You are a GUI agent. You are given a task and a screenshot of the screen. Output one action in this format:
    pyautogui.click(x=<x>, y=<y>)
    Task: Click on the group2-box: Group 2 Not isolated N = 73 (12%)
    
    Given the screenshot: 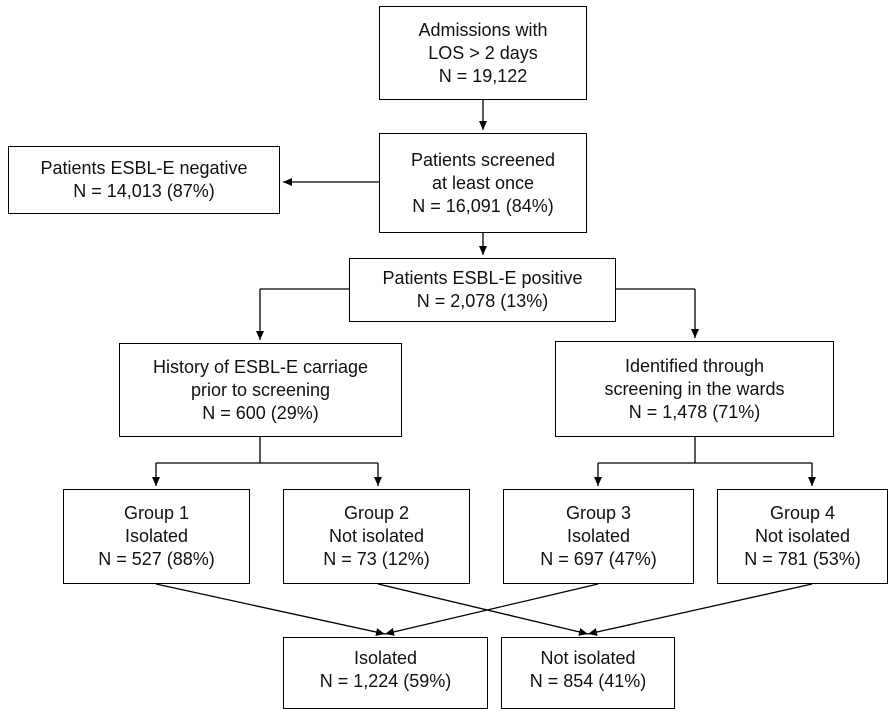 What is the action you would take?
    pyautogui.click(x=376, y=536)
    